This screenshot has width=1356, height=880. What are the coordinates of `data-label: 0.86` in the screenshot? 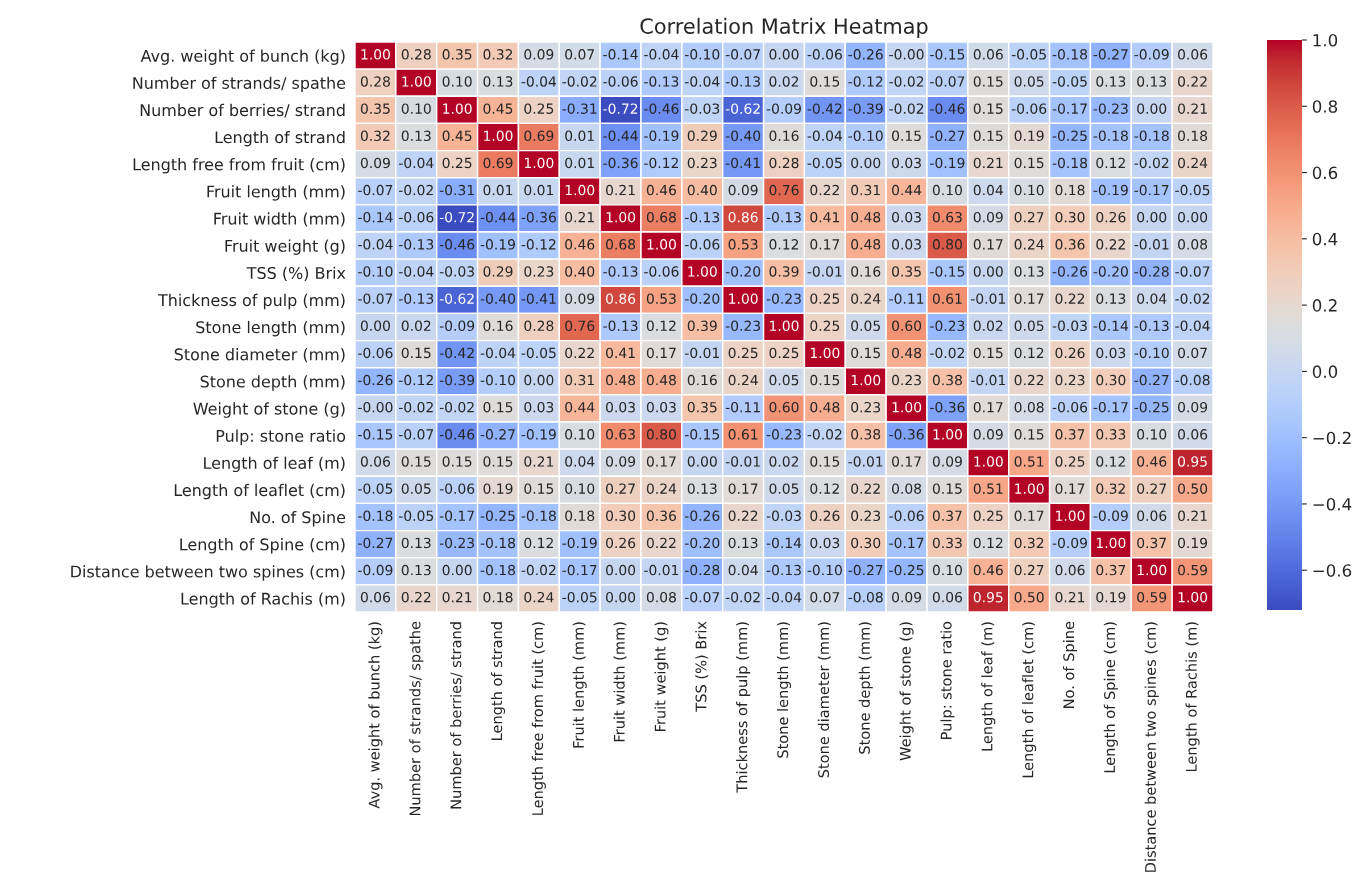 It's located at (743, 217).